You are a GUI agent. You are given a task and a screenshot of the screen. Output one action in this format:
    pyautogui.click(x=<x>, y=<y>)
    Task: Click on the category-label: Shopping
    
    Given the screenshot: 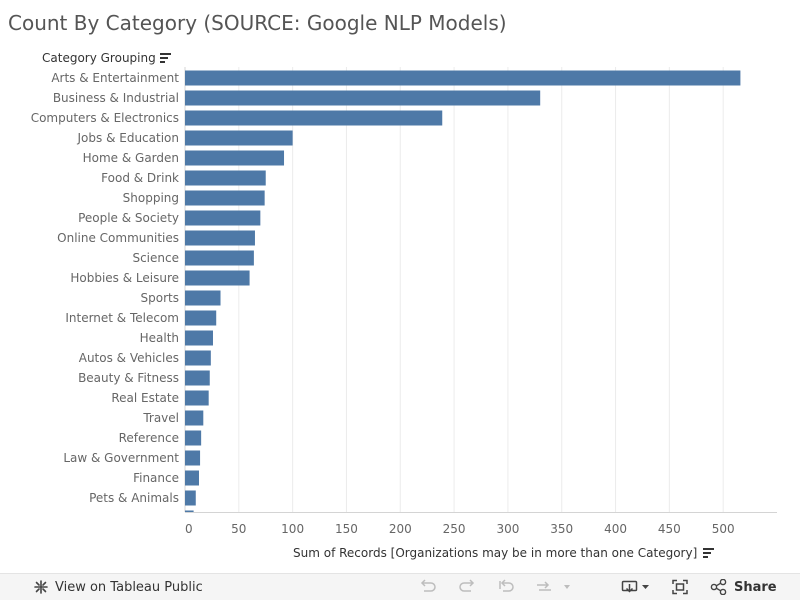 What is the action you would take?
    pyautogui.click(x=151, y=198)
    